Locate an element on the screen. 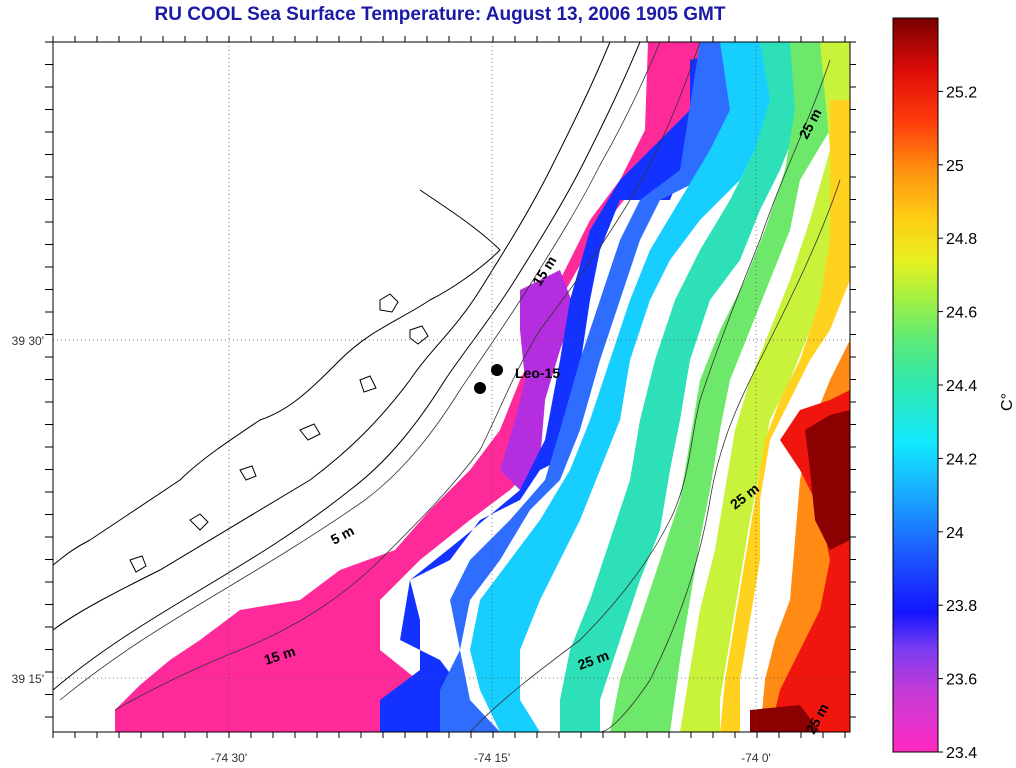 The image size is (1016, 768). lat-tick-label: 39 30' is located at coordinates (28, 341).